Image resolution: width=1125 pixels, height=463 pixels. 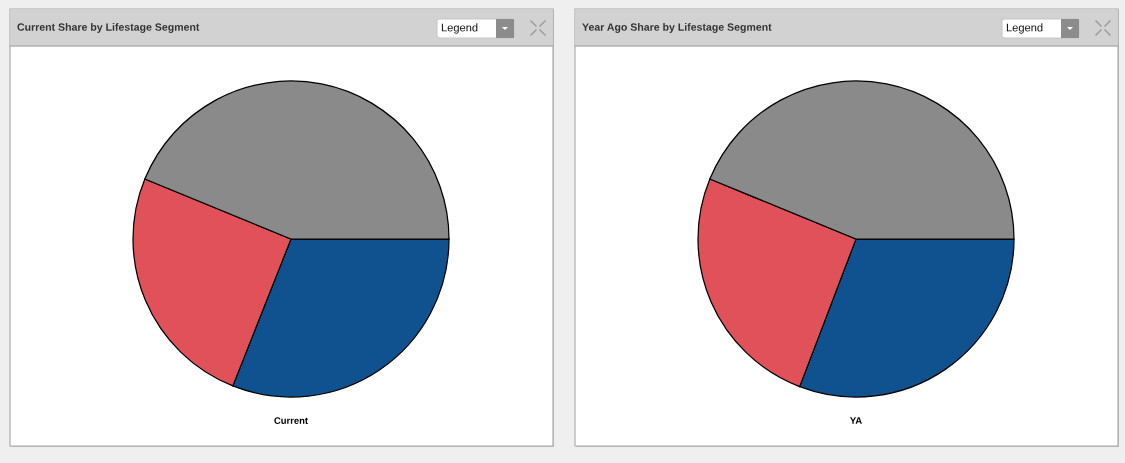 What do you see at coordinates (677, 28) in the screenshot?
I see `chart-title: Year Ago Share by Lifestage Segment` at bounding box center [677, 28].